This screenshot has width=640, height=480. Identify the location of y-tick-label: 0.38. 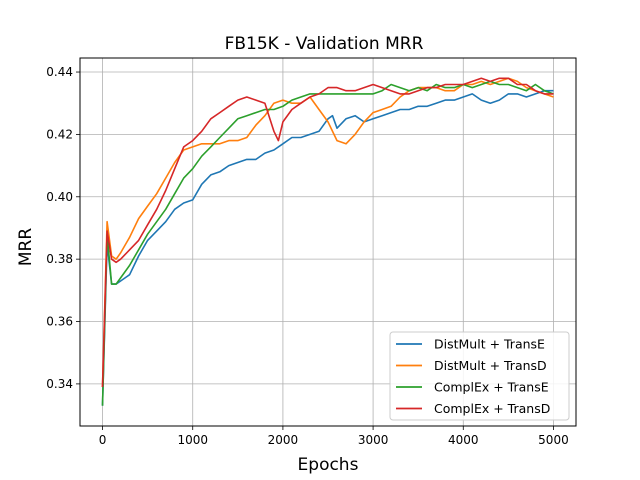
(59, 259).